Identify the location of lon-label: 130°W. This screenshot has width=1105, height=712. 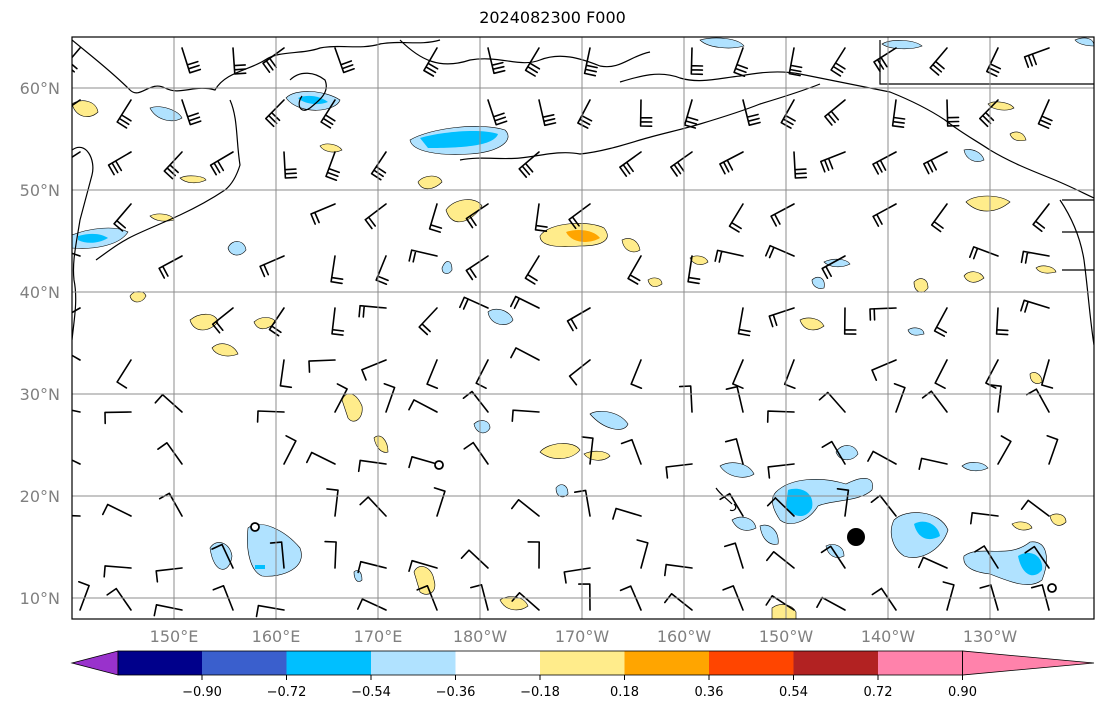
(990, 636).